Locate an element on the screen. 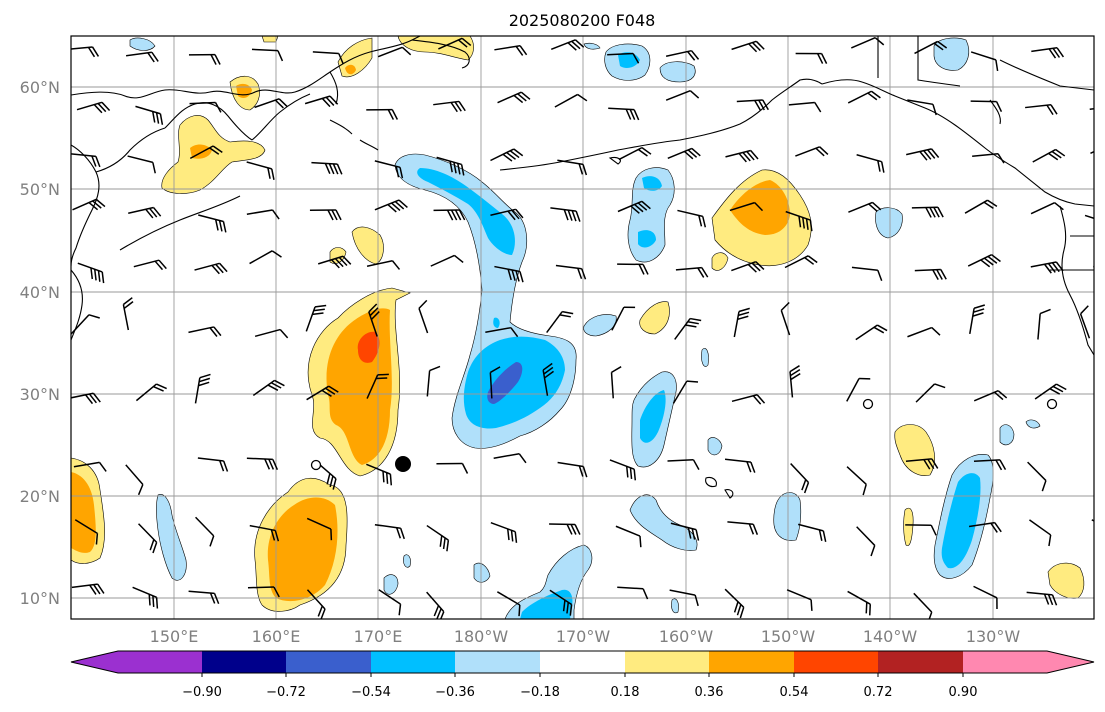 The width and height of the screenshot is (1105, 712). colorbar-tick-label: −0.90 is located at coordinates (202, 692).